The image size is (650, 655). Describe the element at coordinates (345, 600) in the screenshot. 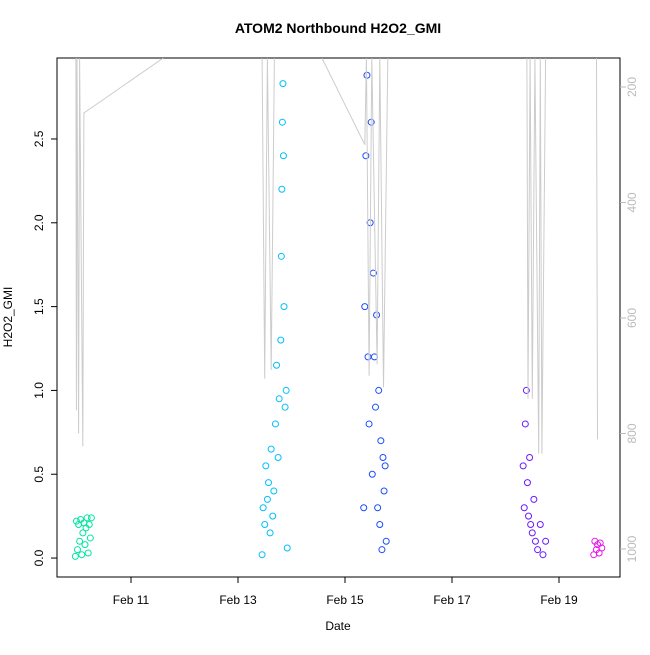

I see `x-tick-label: Feb 15` at that location.